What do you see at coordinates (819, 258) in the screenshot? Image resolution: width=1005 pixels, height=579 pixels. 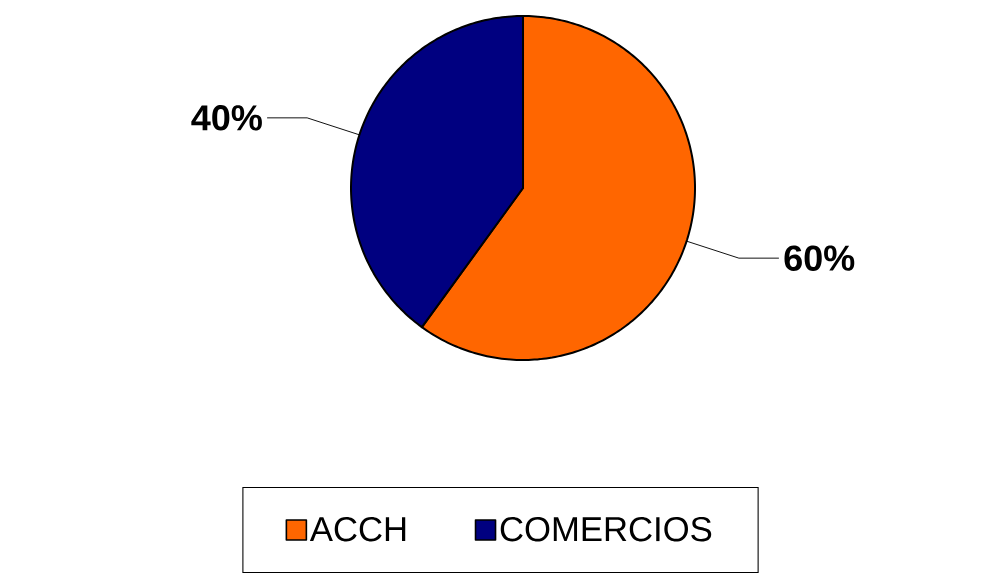 I see `data-label: 60%` at bounding box center [819, 258].